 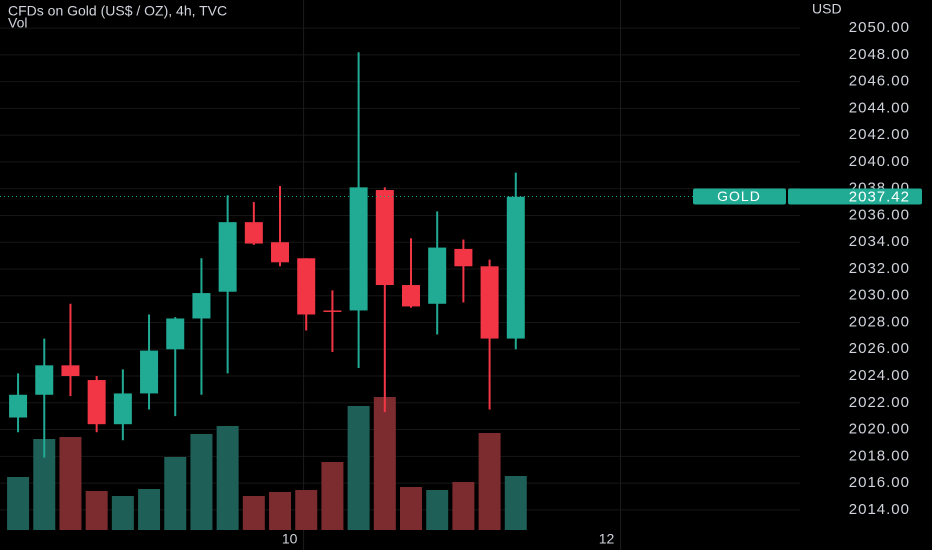 I want to click on y-tick-label: 2014.00, so click(x=879, y=509).